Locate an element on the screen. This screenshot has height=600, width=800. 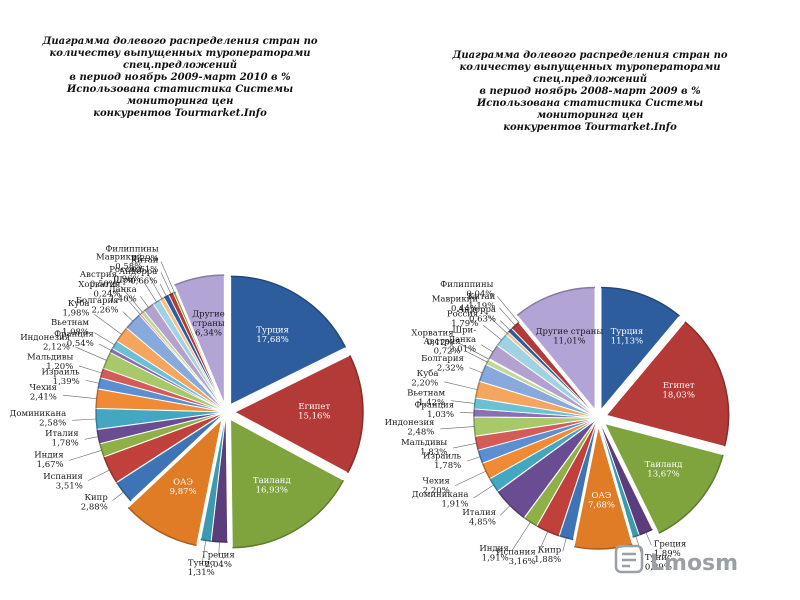
slice-label-хорватия: Хорватия 0,24% is located at coordinates (99, 290).